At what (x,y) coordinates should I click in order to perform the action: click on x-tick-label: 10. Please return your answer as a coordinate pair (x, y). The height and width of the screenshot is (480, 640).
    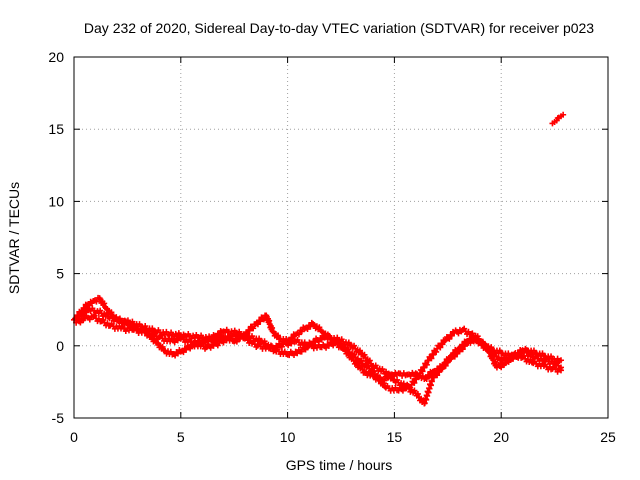
    Looking at the image, I should click on (288, 437).